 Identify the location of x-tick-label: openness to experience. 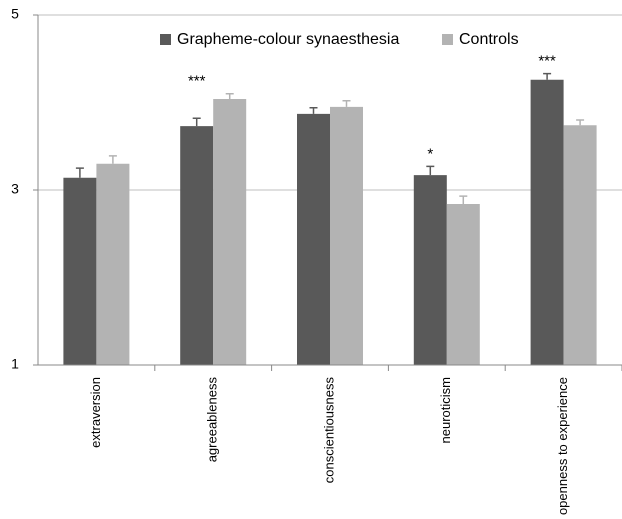
(562, 446).